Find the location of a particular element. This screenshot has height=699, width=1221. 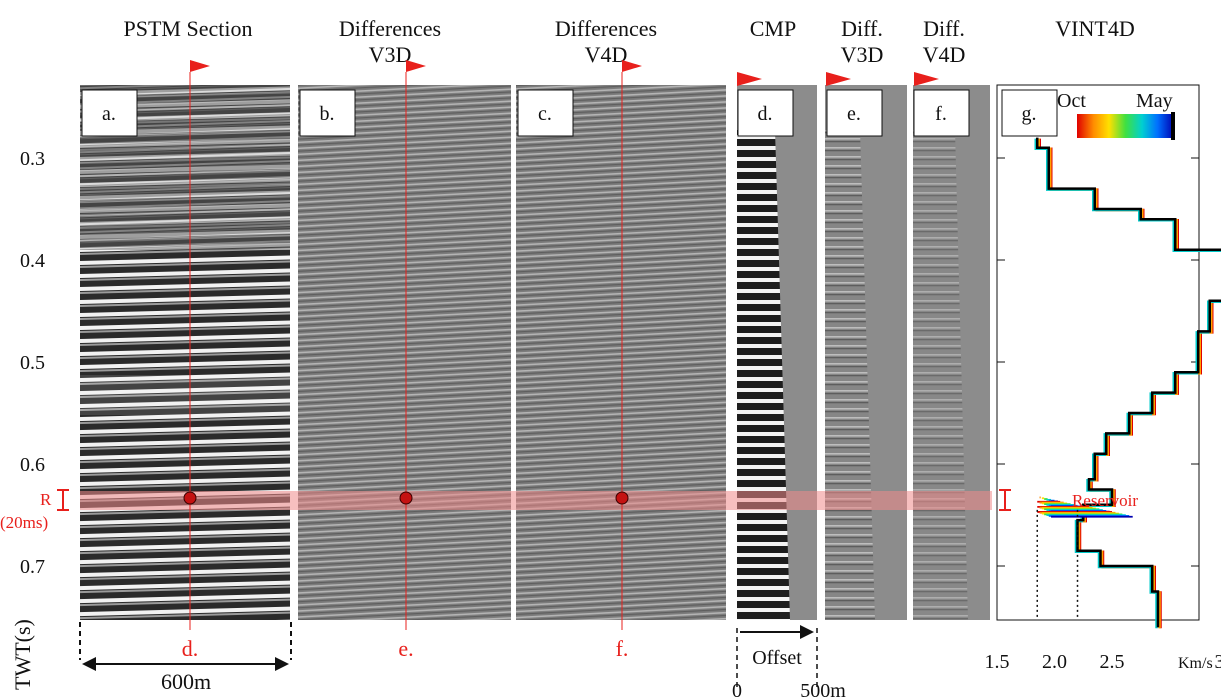

title-diff-v3d-line1: Diff. is located at coordinates (862, 28).